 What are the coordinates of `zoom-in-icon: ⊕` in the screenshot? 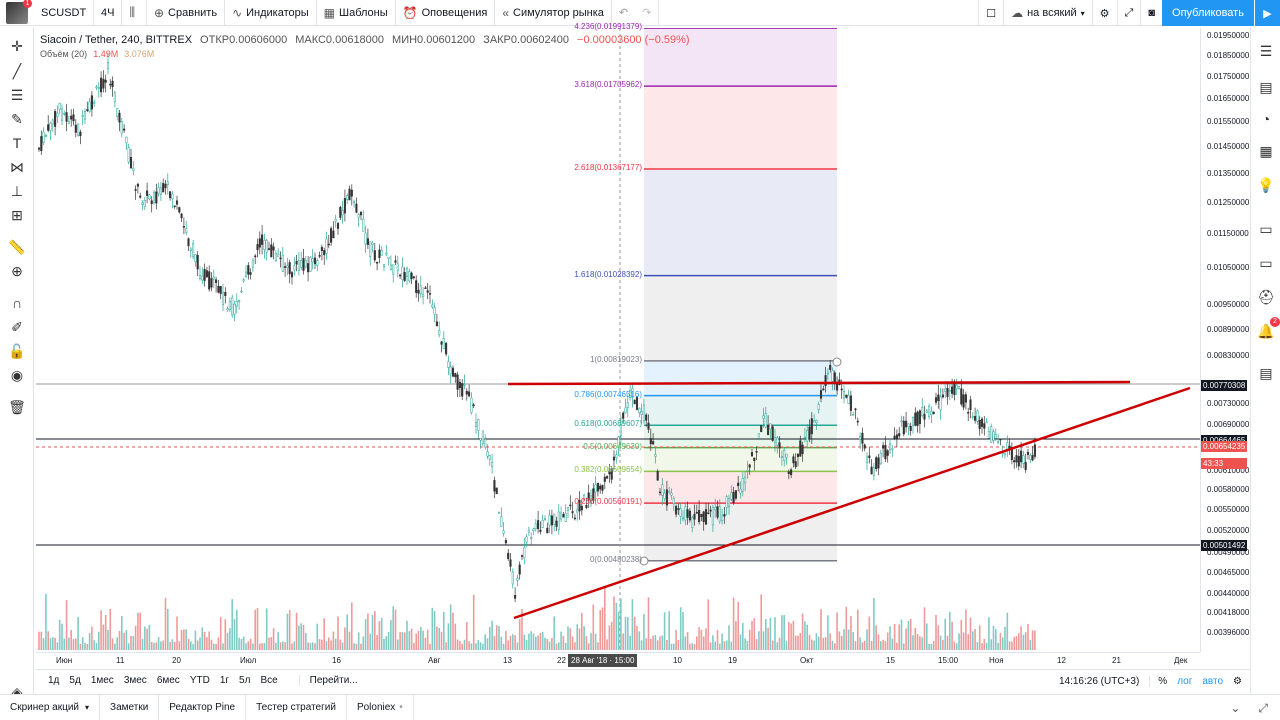 It's located at (17, 270).